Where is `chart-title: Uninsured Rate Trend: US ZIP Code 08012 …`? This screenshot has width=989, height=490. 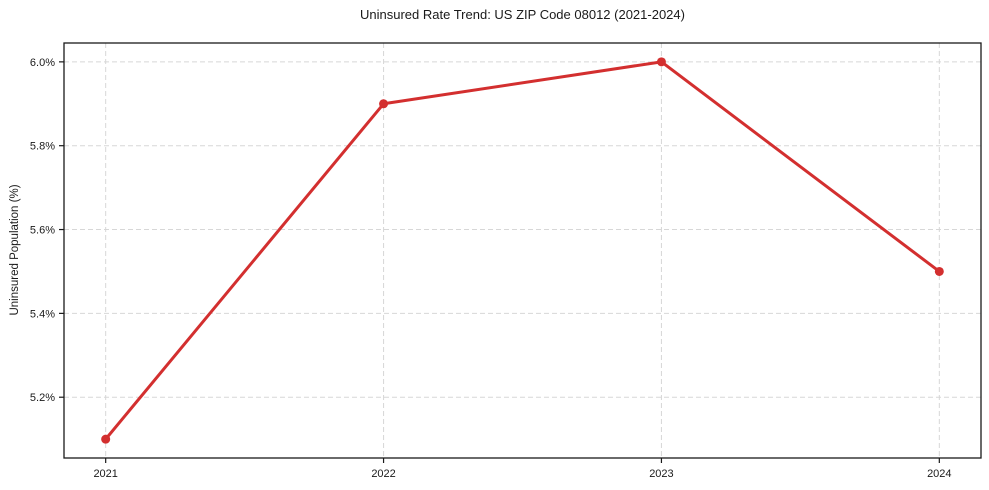
chart-title: Uninsured Rate Trend: US ZIP Code 08012 … is located at coordinates (522, 14).